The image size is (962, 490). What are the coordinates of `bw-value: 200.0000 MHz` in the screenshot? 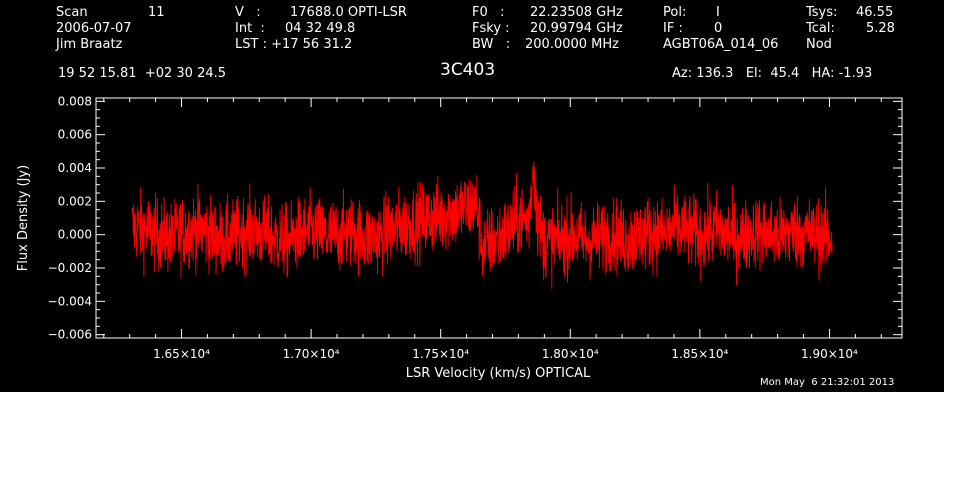 It's located at (572, 44).